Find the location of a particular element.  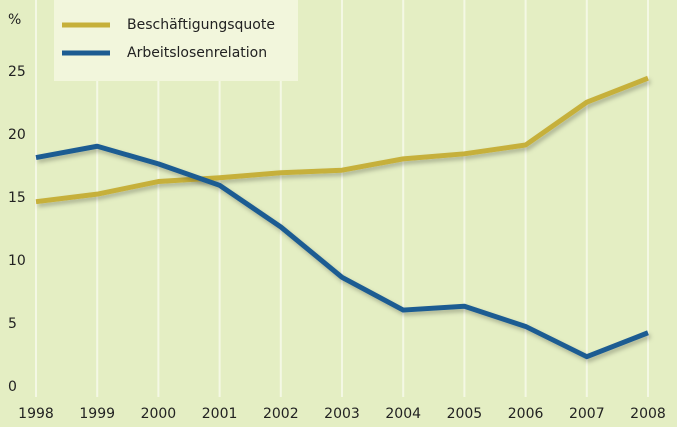

x-tick-label: 1998 is located at coordinates (36, 414).